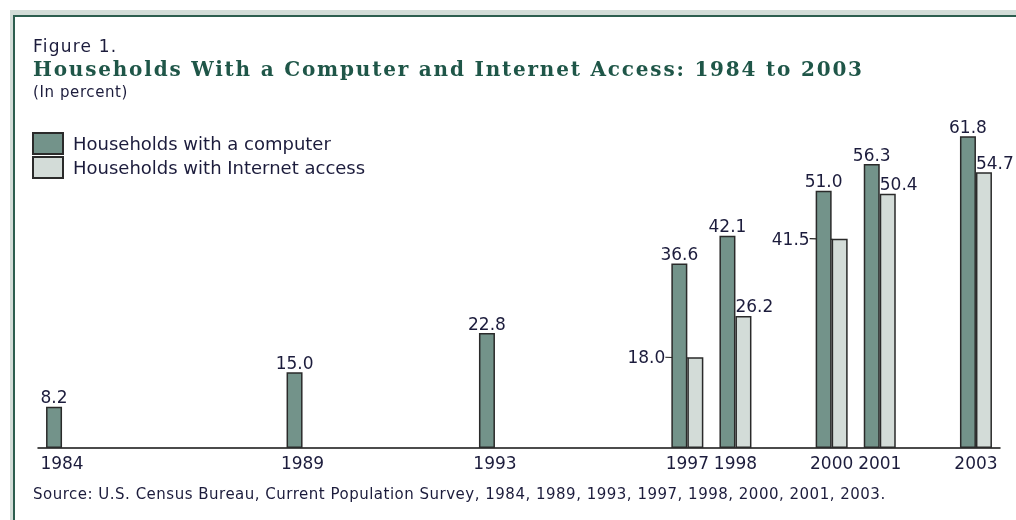 The width and height of the screenshot is (1016, 520). What do you see at coordinates (898, 184) in the screenshot?
I see `data-label: 50.4` at bounding box center [898, 184].